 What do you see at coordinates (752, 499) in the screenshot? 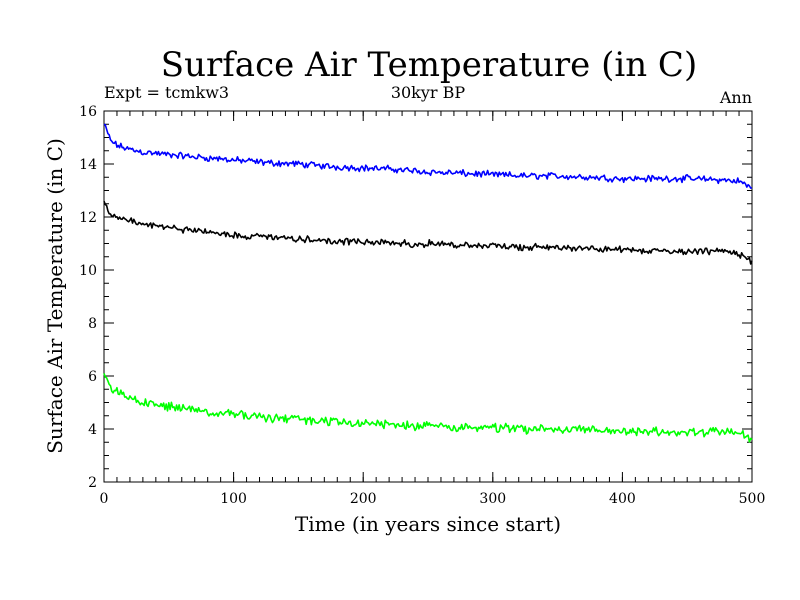
I see `x-tick-label: 500` at bounding box center [752, 499].